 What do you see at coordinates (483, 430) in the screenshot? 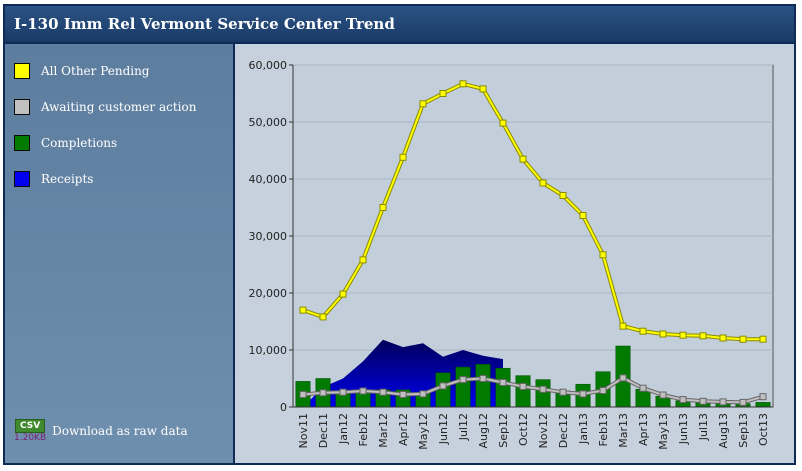
I see `x-tick-label: Aug12` at bounding box center [483, 430].